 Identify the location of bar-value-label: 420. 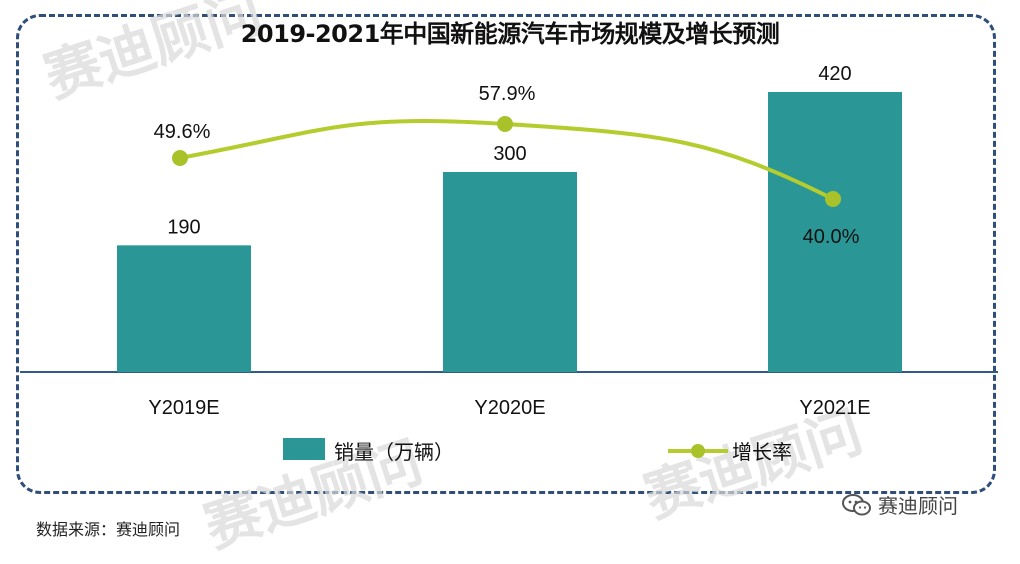
(834, 74).